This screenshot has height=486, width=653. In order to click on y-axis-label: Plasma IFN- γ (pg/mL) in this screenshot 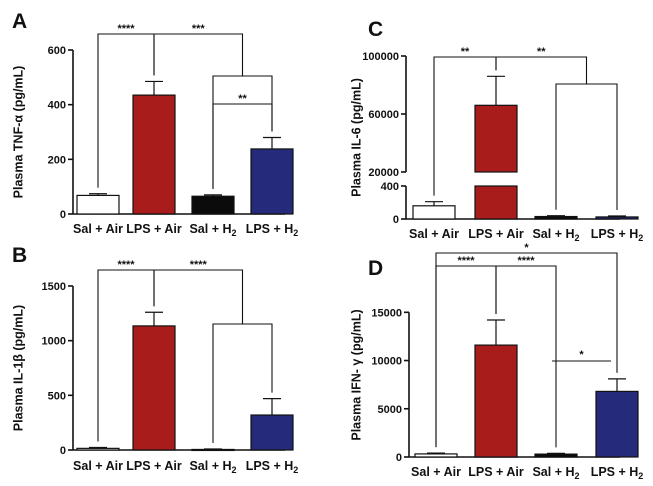, I will do `click(356, 374)`.